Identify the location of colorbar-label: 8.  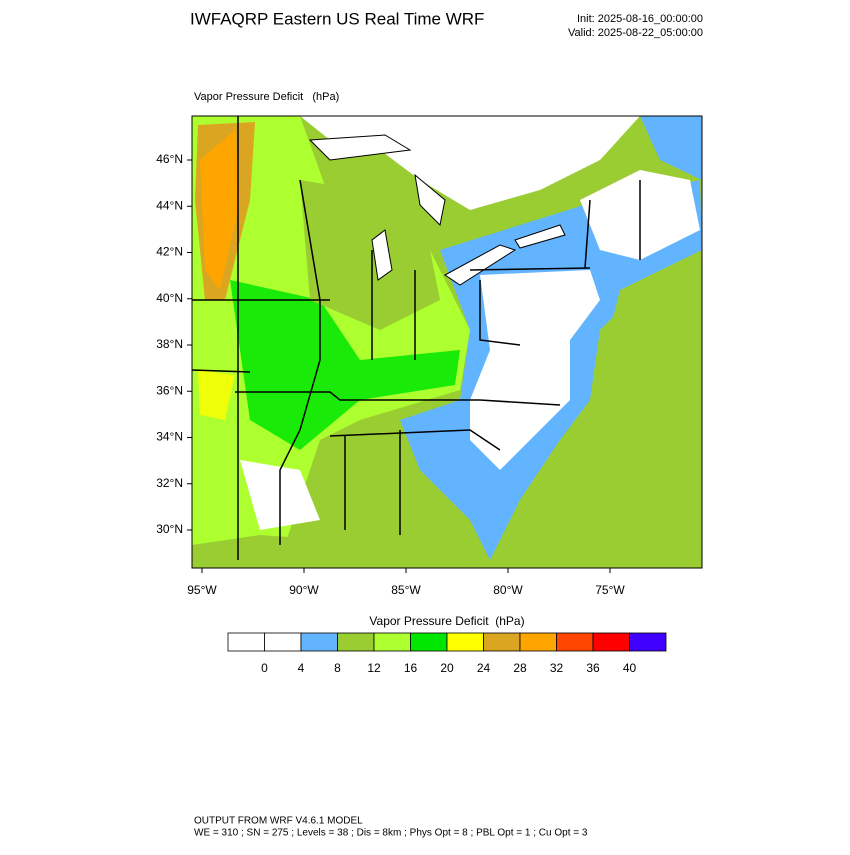
(337, 668).